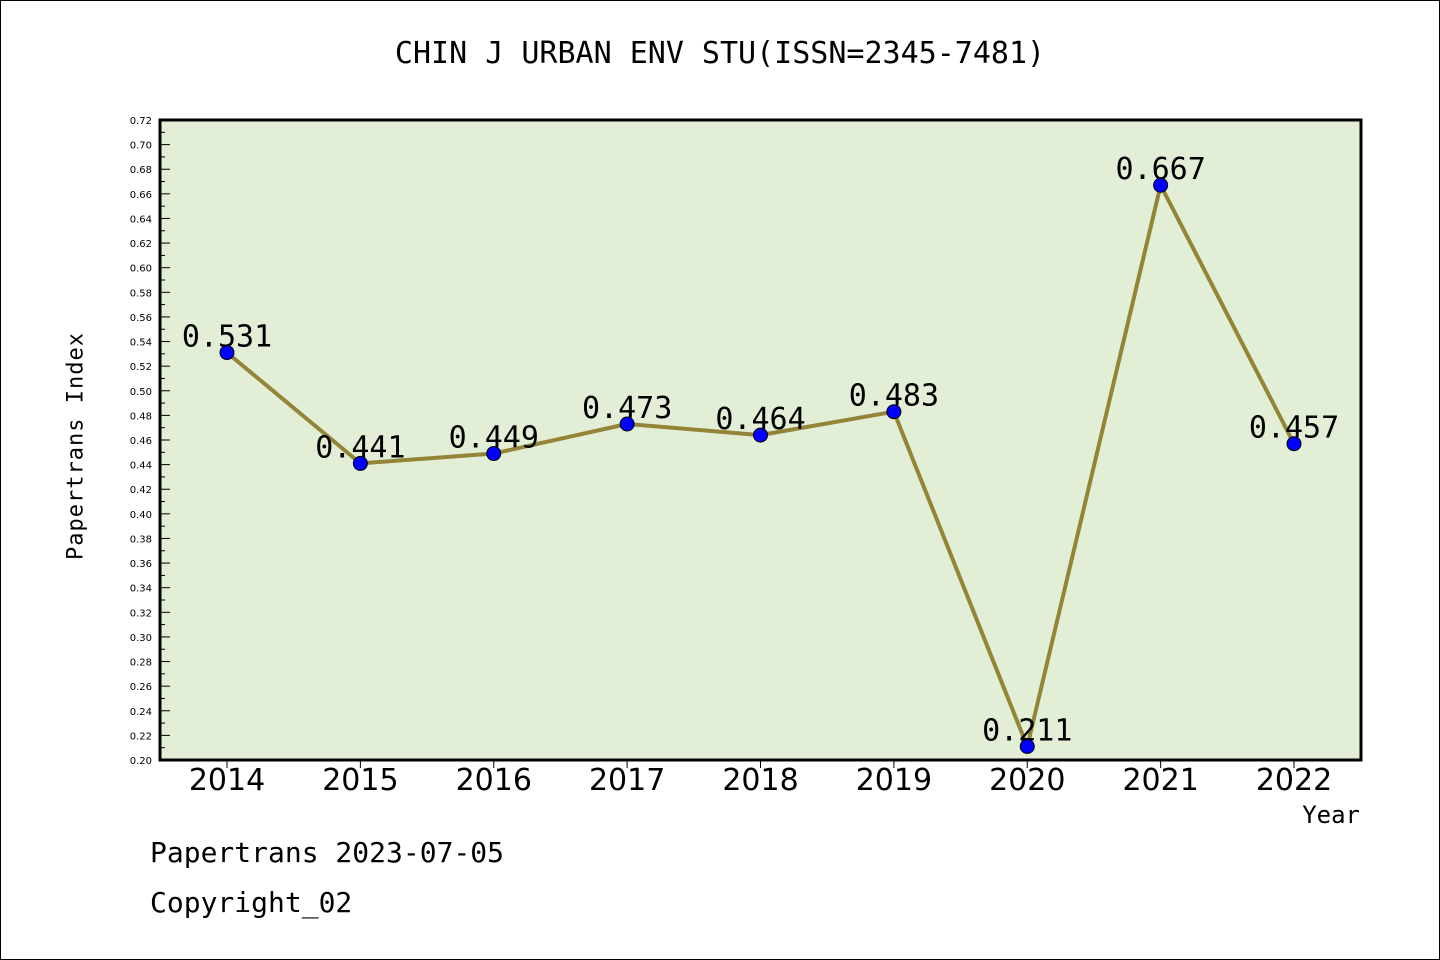  Describe the element at coordinates (141, 146) in the screenshot. I see `y-tick-label: 0.70` at that location.